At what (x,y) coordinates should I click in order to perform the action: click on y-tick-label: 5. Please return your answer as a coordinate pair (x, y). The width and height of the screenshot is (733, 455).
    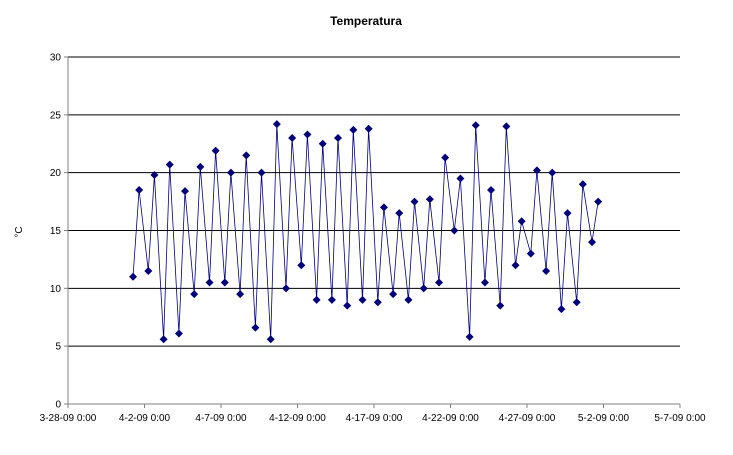
    Looking at the image, I should click on (58, 347).